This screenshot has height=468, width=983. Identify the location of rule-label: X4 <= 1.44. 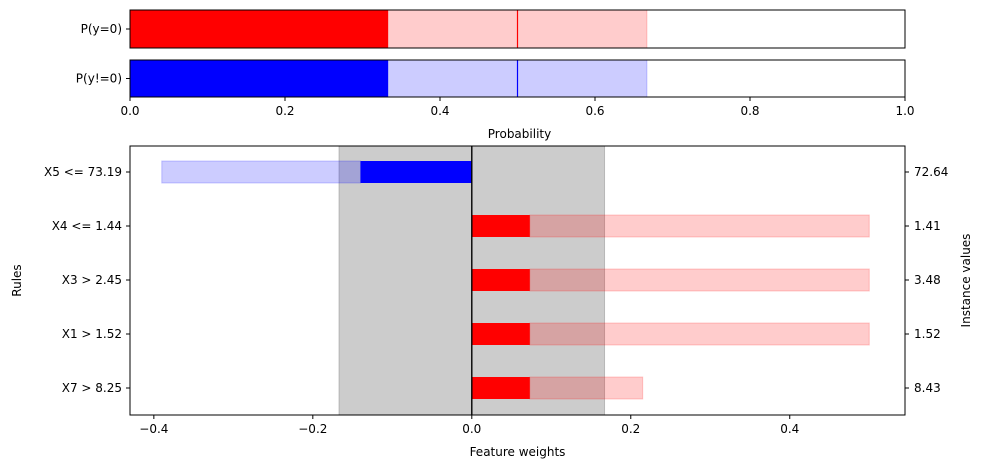
(87, 226).